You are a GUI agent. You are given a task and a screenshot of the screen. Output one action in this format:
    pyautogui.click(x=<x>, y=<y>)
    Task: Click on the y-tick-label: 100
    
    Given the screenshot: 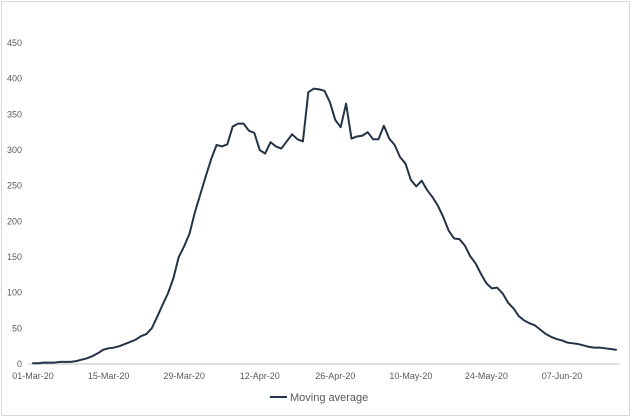 What is the action you would take?
    pyautogui.click(x=14, y=293)
    